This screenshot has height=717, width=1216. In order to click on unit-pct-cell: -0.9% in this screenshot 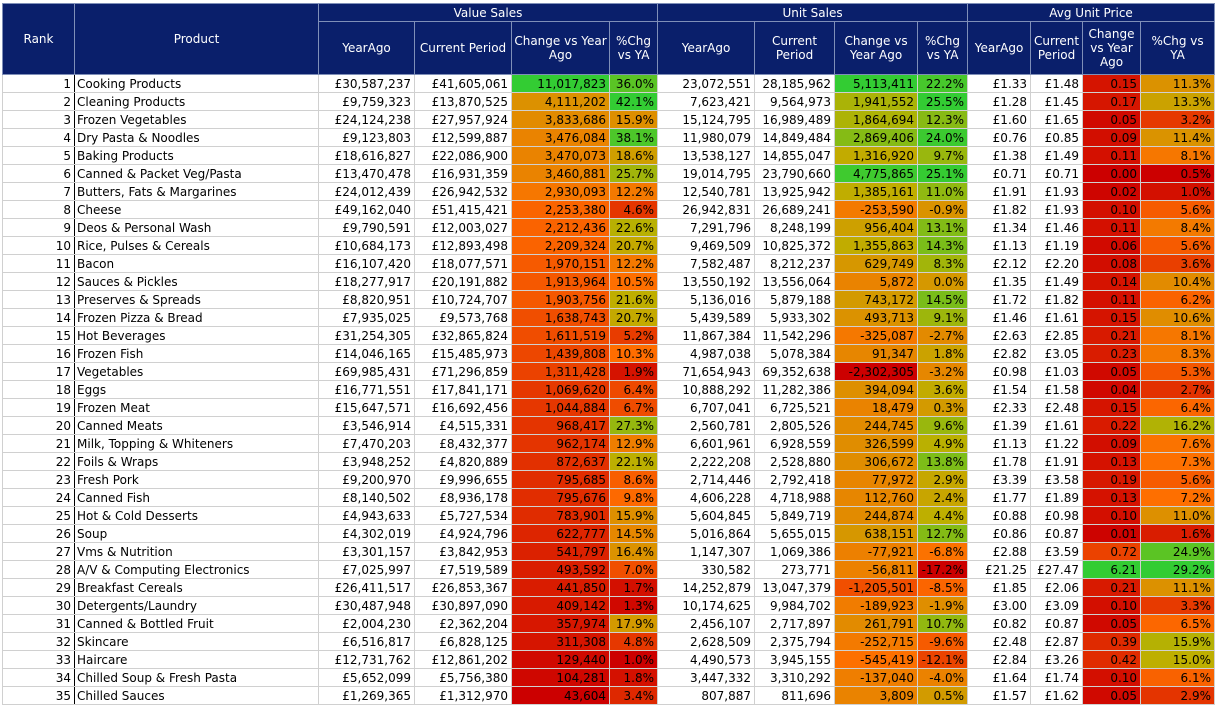, I will do `click(943, 209)`.